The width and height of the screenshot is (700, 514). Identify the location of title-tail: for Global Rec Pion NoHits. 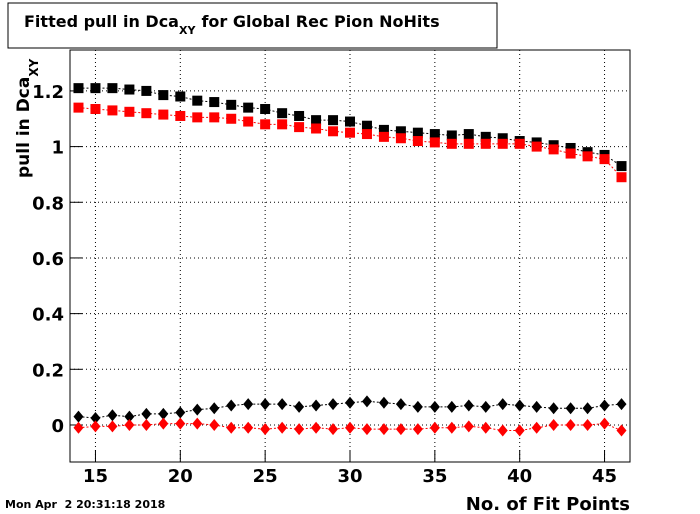
(320, 21).